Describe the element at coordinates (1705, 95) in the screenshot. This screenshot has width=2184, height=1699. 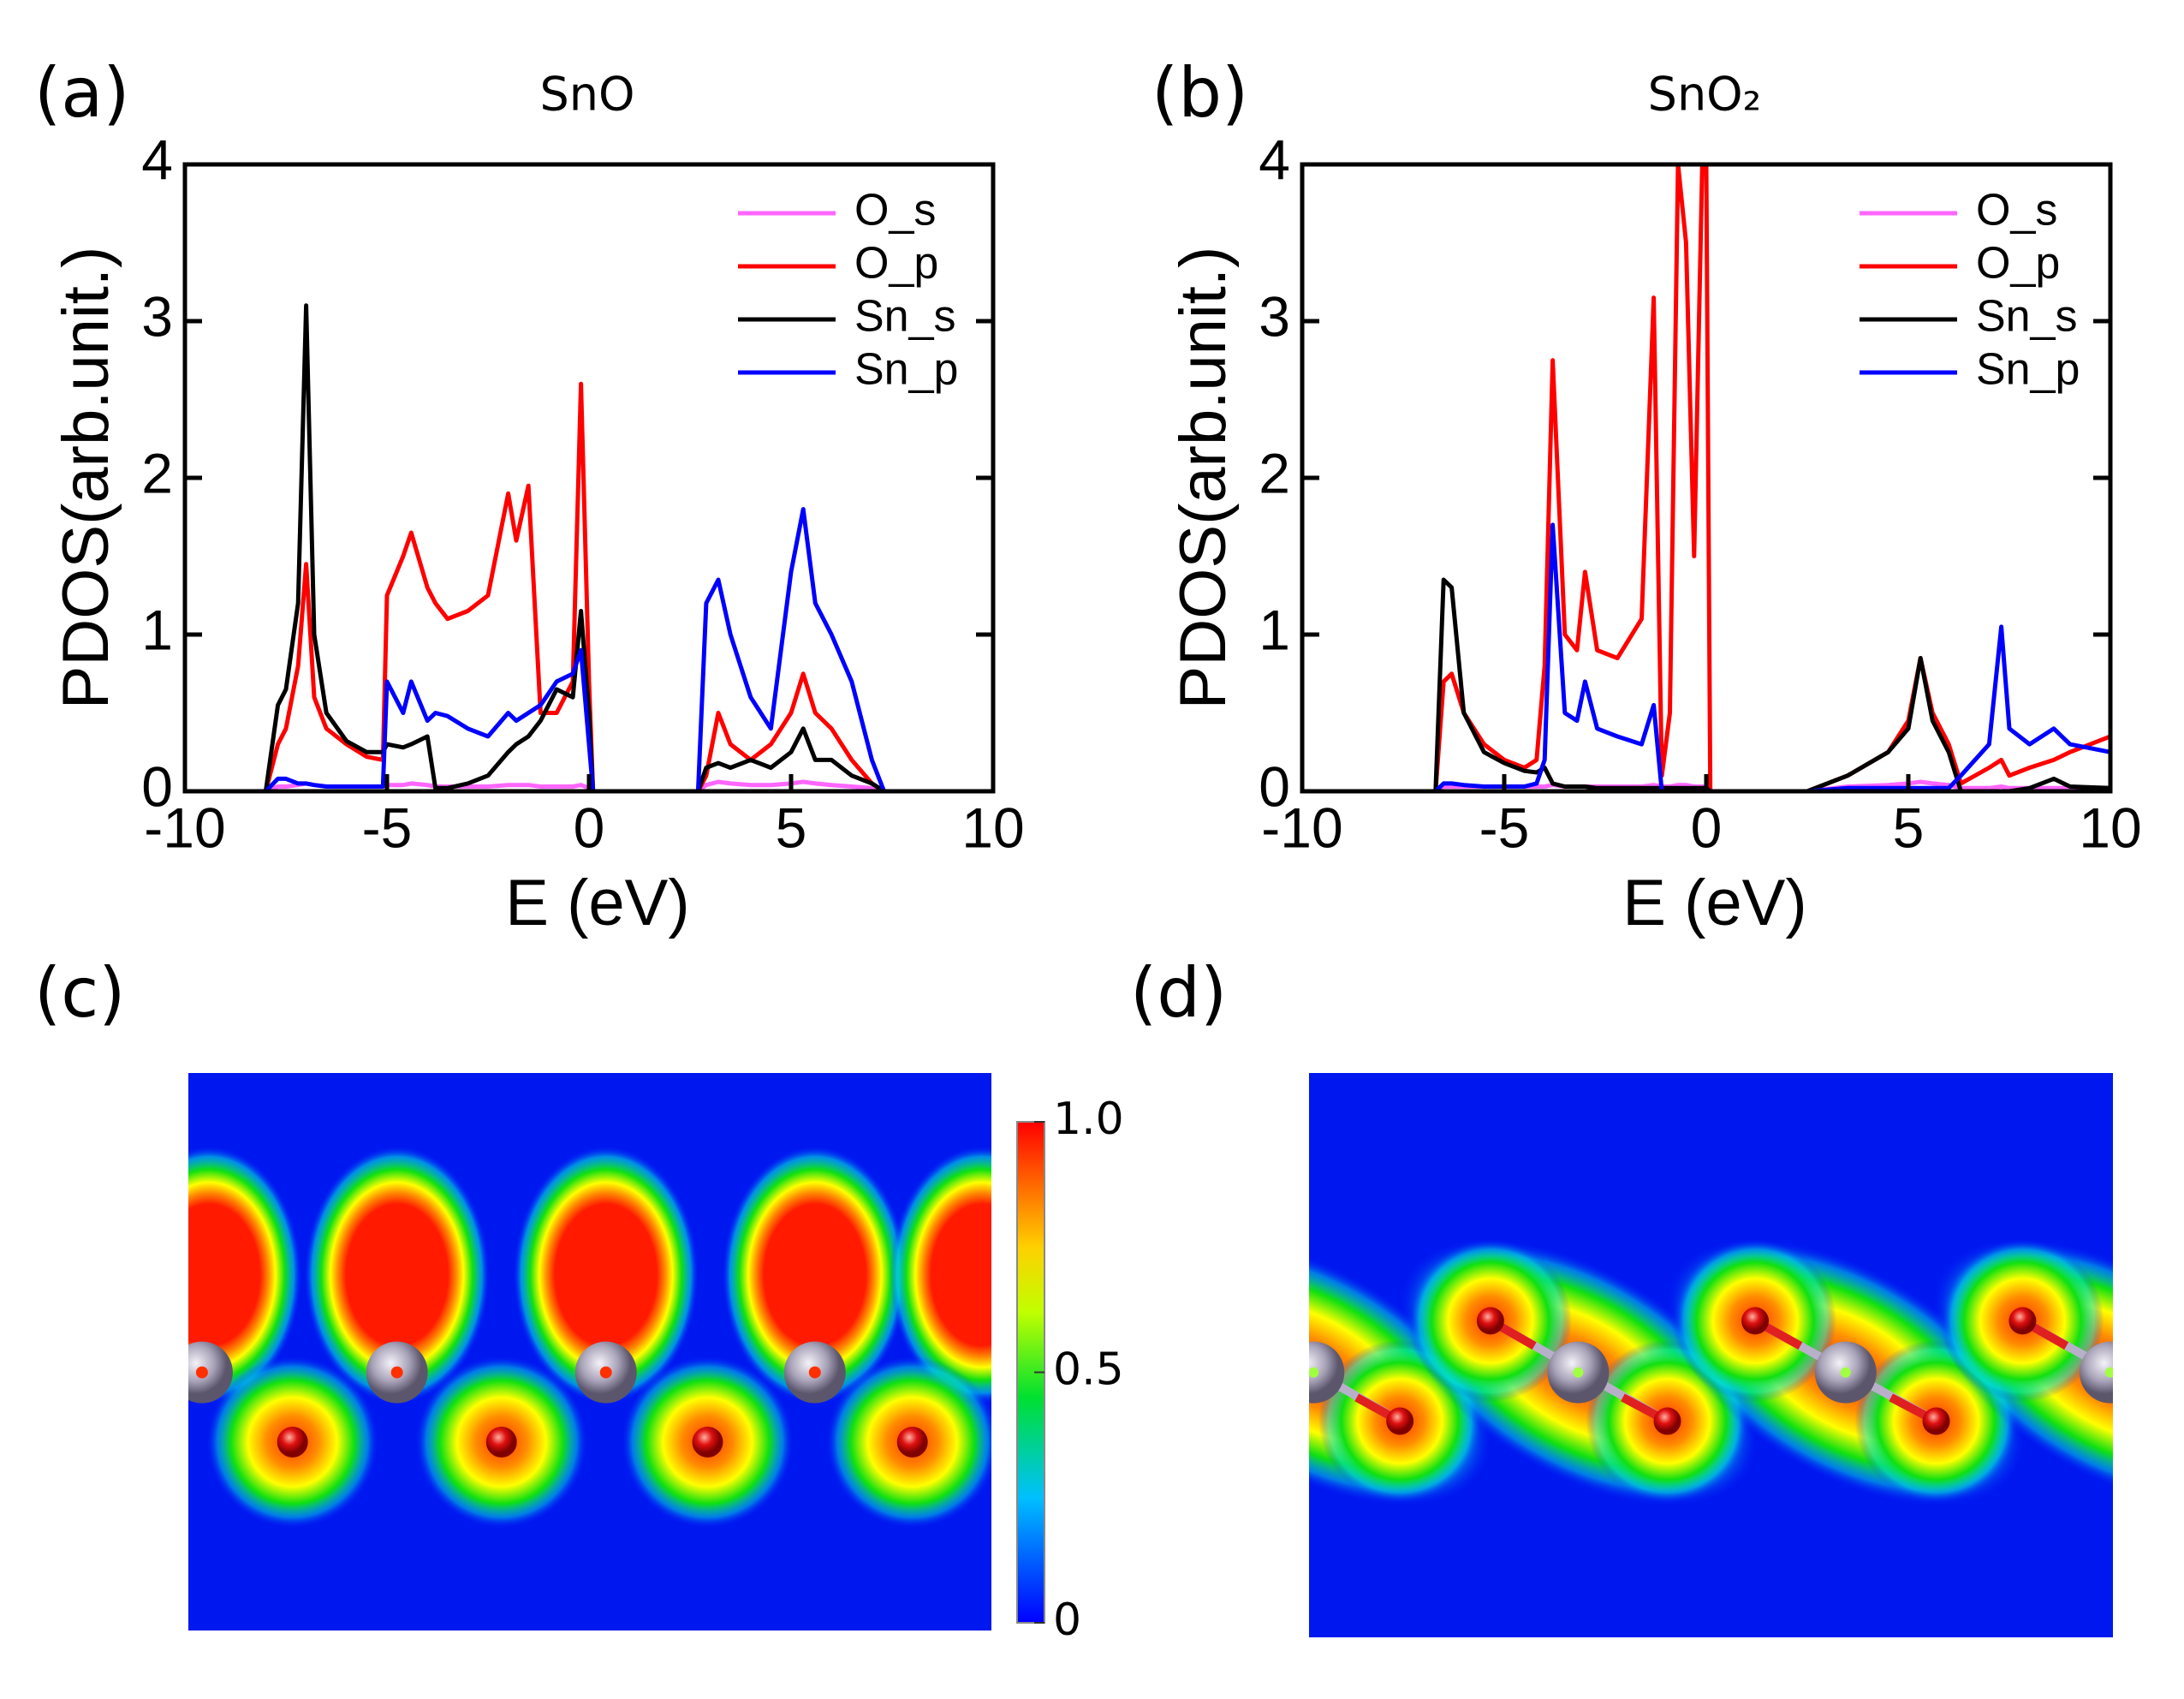
I see `chart-title: SnO₂` at that location.